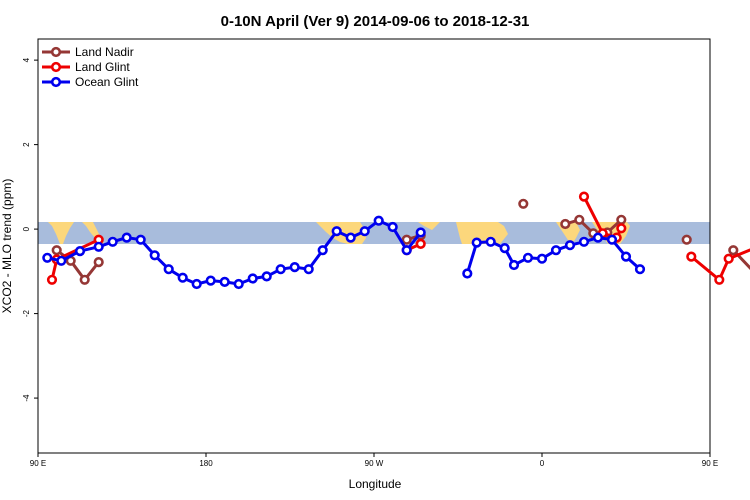 Image resolution: width=750 pixels, height=500 pixels. I want to click on legend-item-ocean-glint: Ocean Glint, so click(90, 82).